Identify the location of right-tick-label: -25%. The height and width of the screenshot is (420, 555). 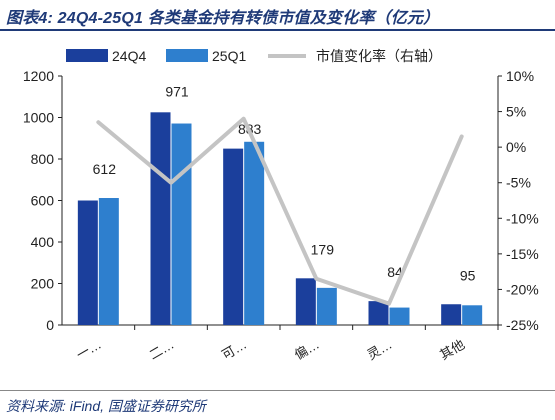
(522, 325).